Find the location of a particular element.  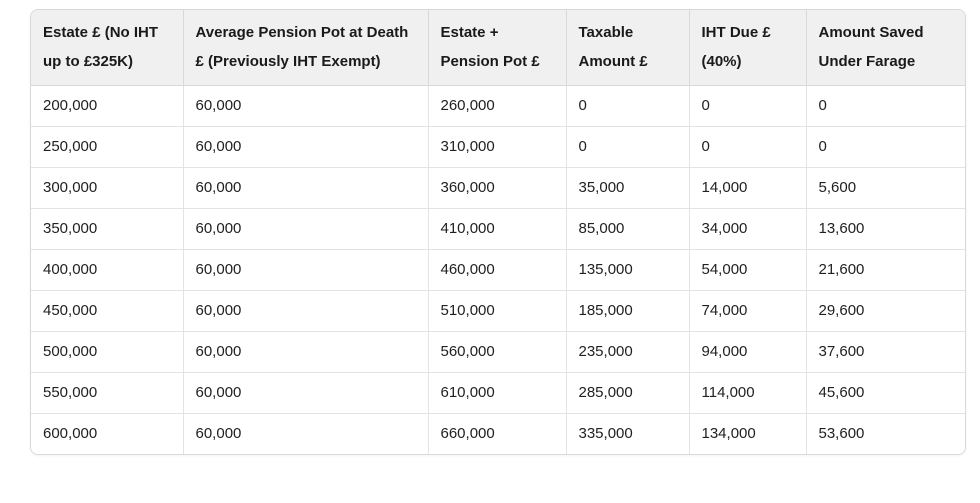

table-cell: 450,000 is located at coordinates (107, 311).